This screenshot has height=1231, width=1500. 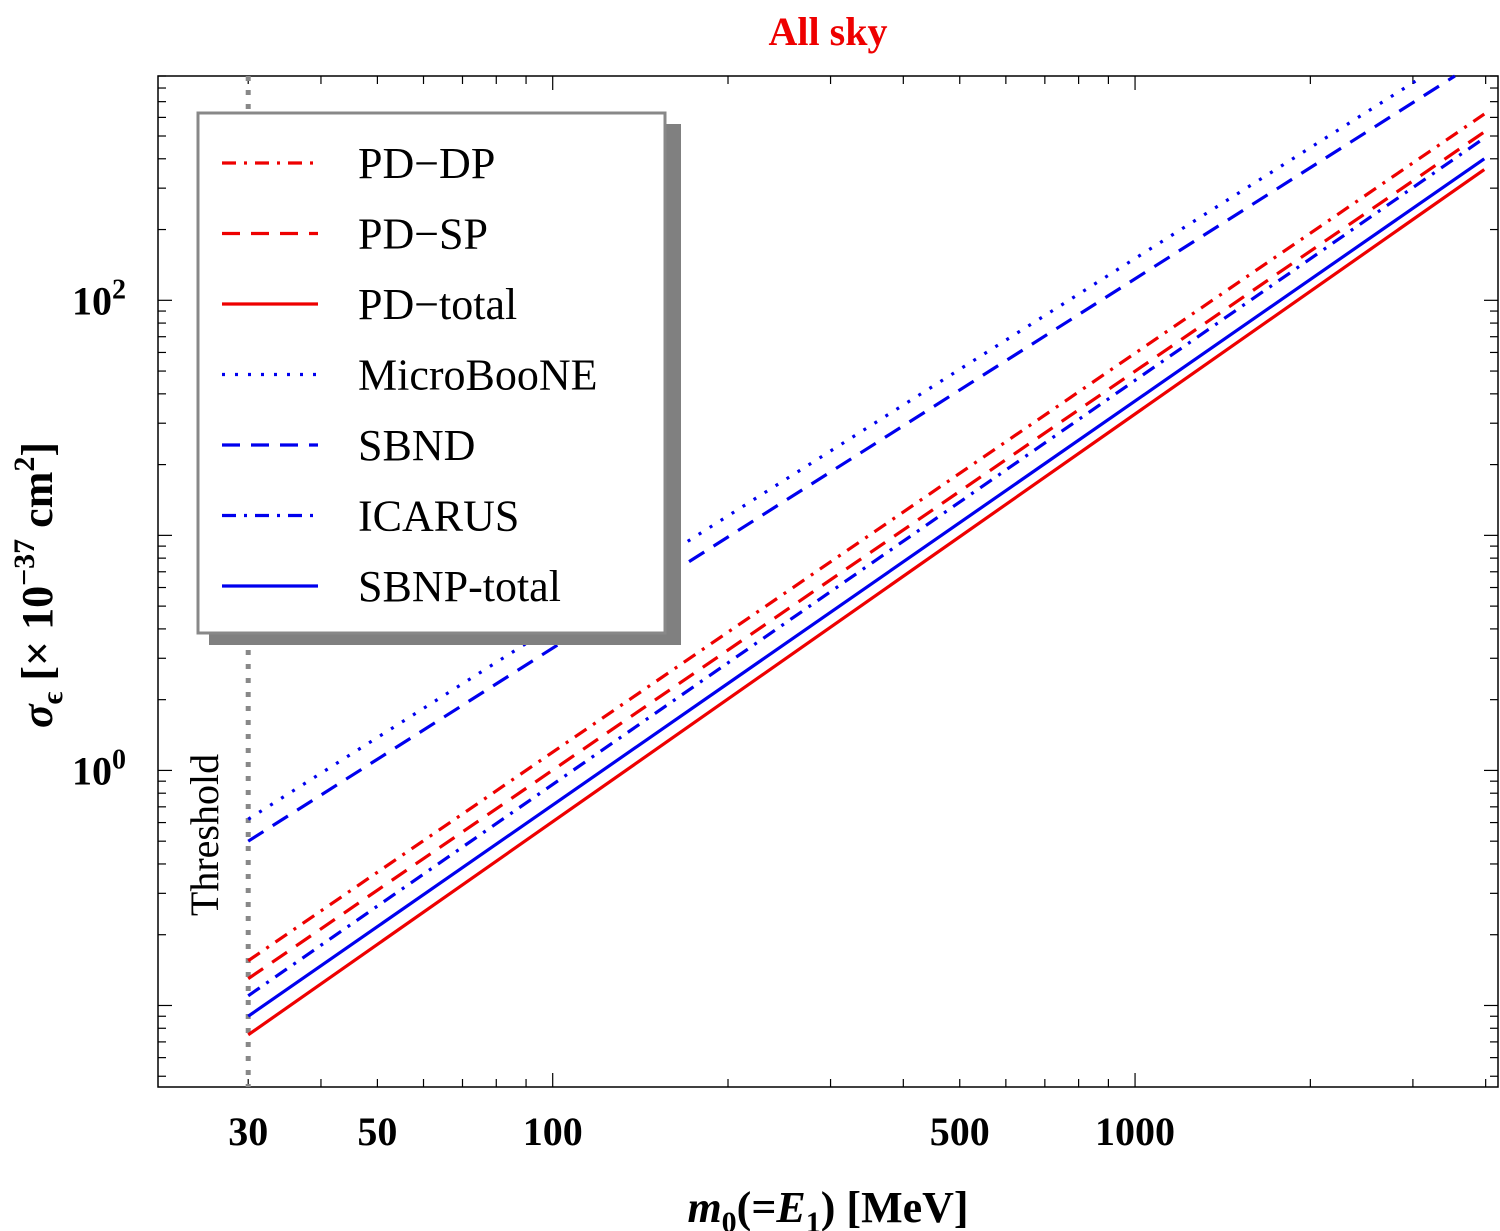 I want to click on x-tick-labels: 30 50 100 500 1000, so click(x=701, y=1131).